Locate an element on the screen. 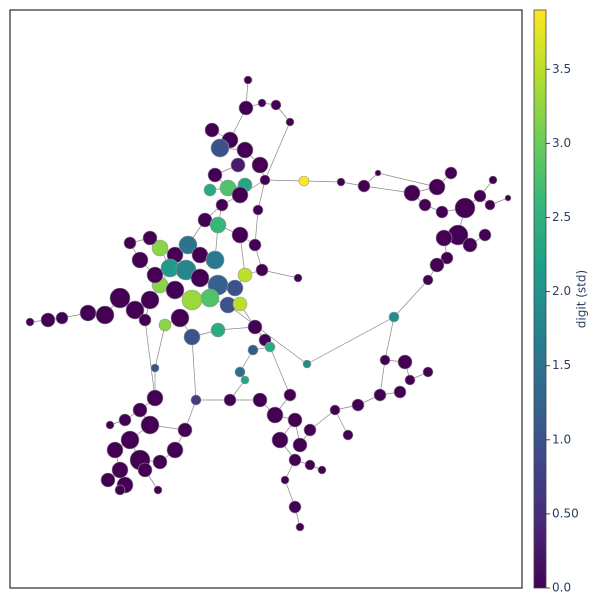 The image size is (600, 604). colorbar-tick-label: 0.50 is located at coordinates (565, 513).